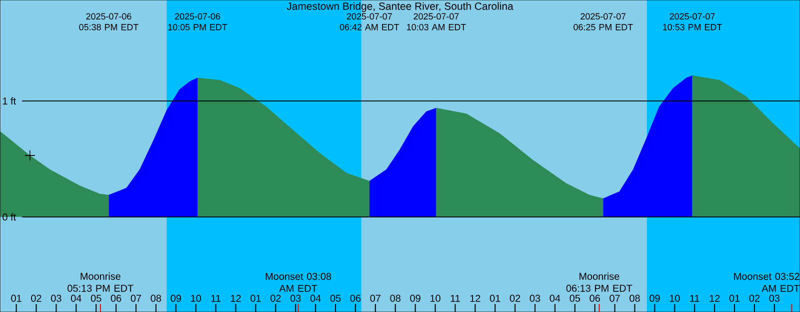  I want to click on annotation: 2025-07-07 10:03 AM EDT, so click(436, 21).